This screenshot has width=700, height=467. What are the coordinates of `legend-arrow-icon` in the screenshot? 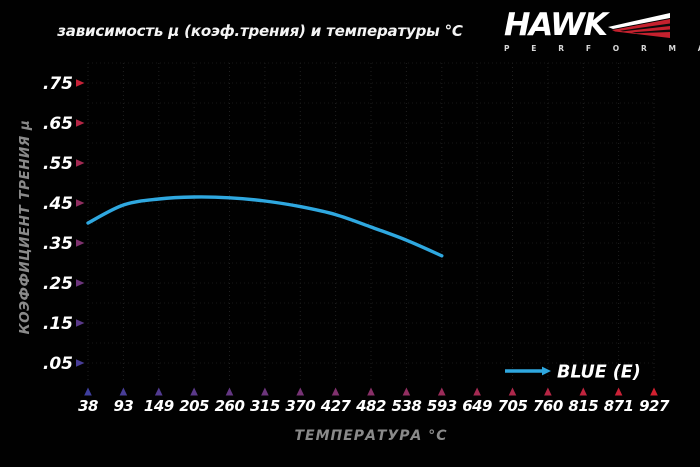 It's located at (546, 371).